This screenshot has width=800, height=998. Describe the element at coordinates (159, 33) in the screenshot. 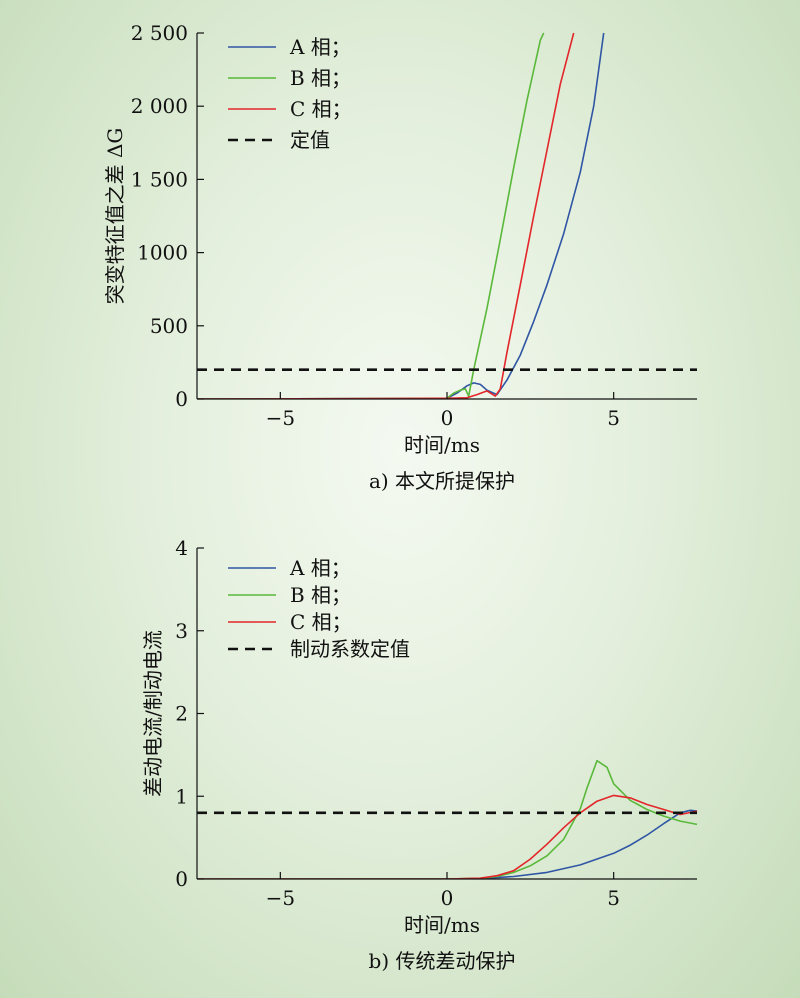

I see `panel-a-y-tick-label: 2 500` at that location.